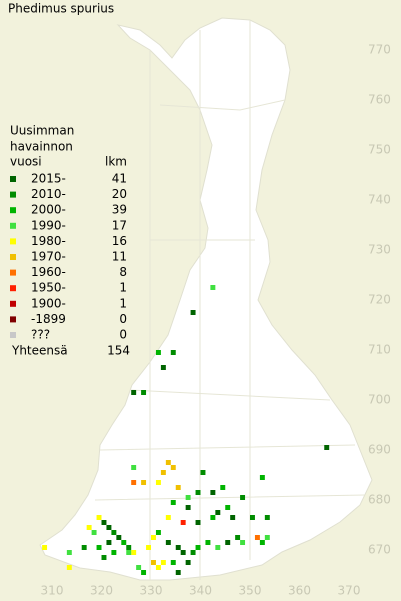 Image resolution: width=401 pixels, height=601 pixels. I want to click on legend-count-header: lkm, so click(116, 162).